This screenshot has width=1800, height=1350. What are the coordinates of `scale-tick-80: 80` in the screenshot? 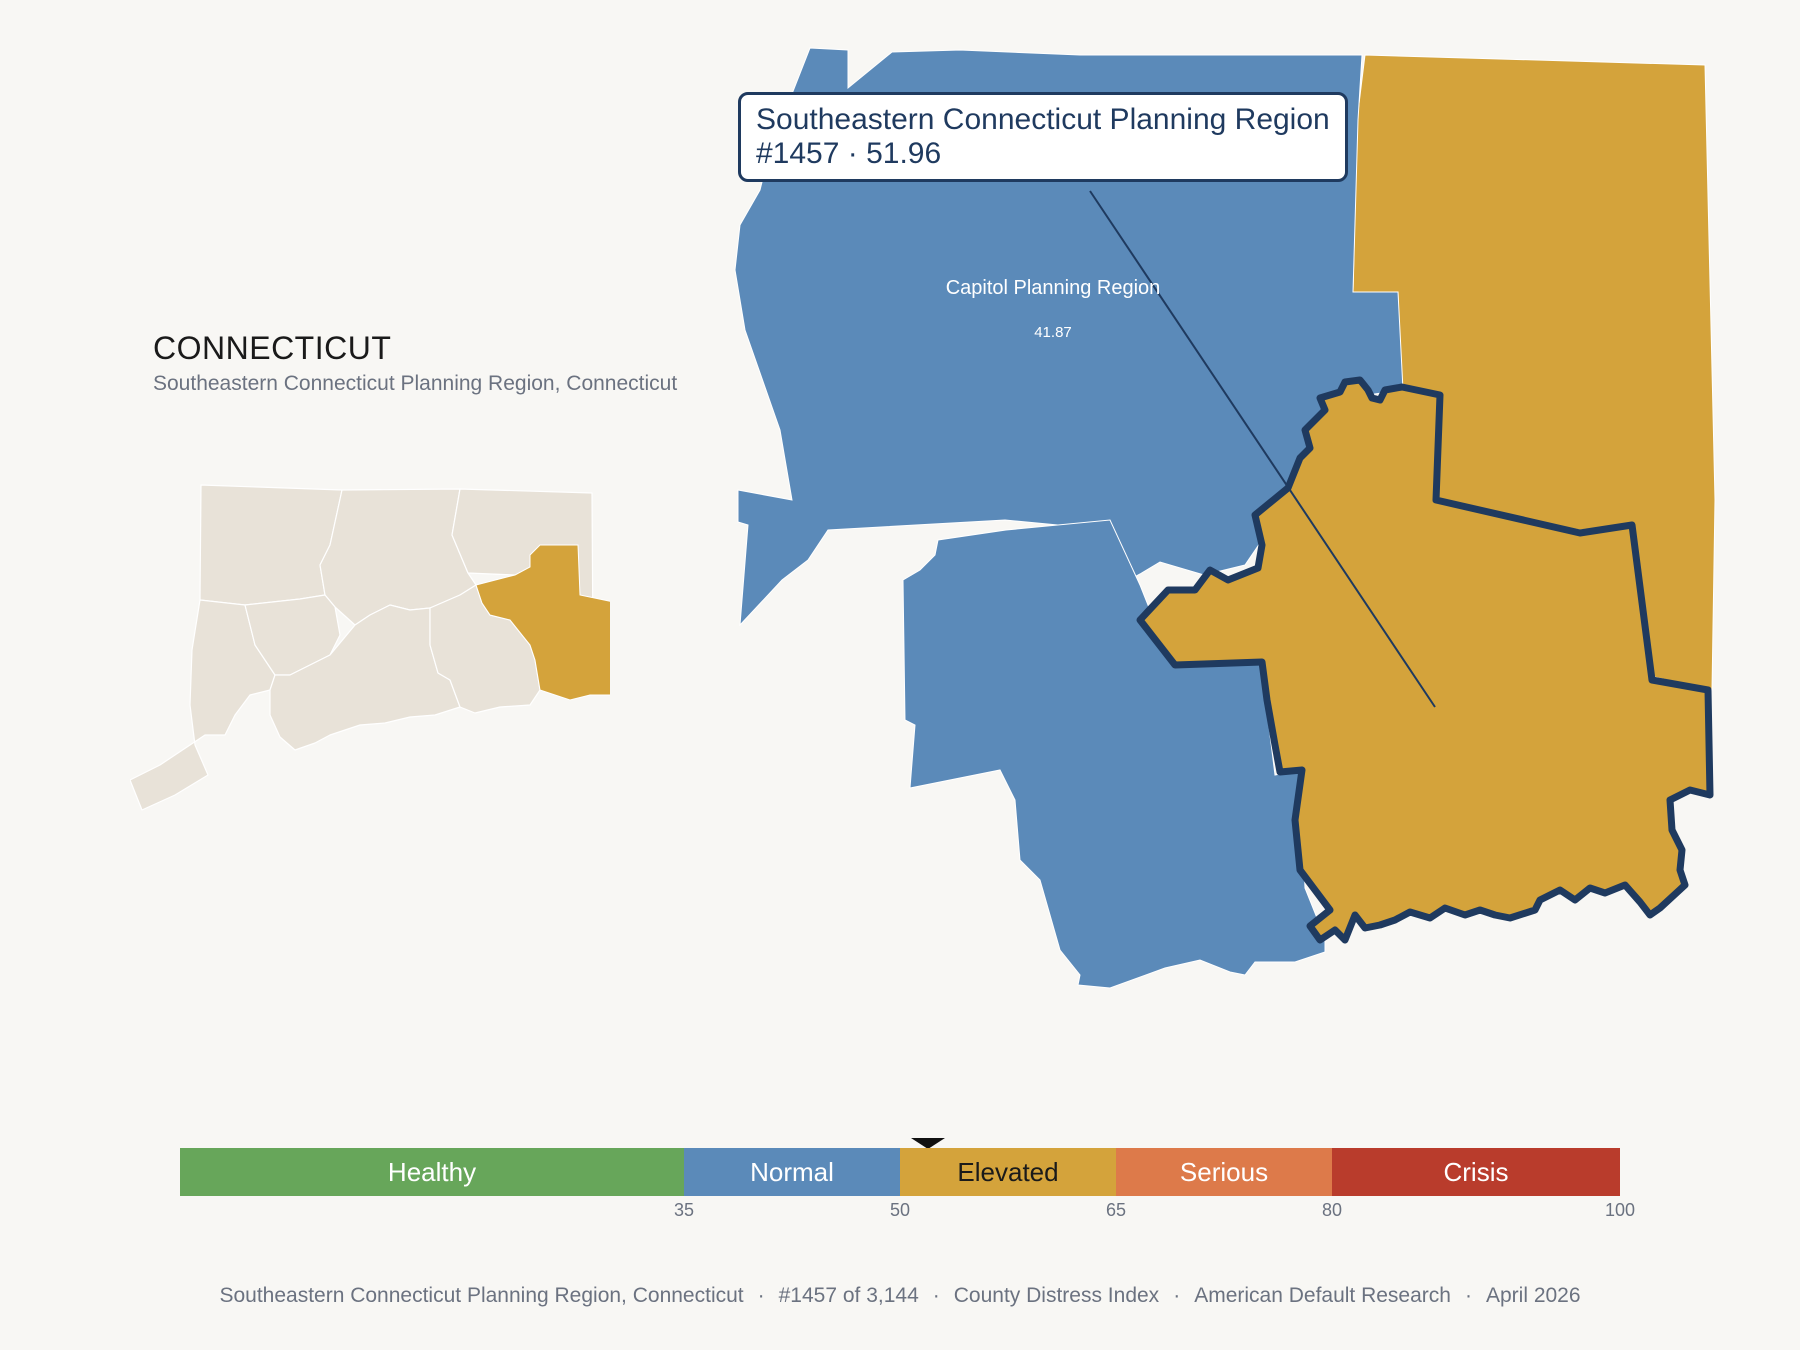 It's located at (1332, 1210).